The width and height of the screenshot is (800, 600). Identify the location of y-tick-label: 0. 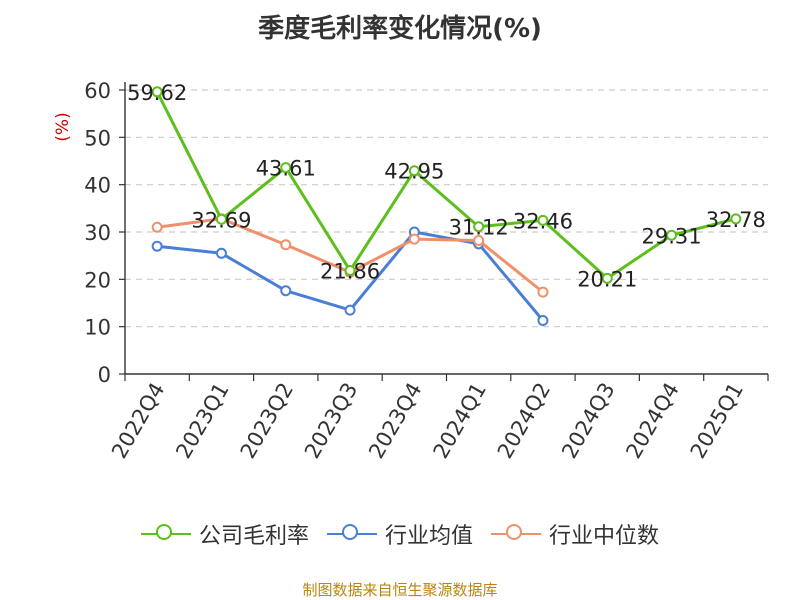
(104, 375).